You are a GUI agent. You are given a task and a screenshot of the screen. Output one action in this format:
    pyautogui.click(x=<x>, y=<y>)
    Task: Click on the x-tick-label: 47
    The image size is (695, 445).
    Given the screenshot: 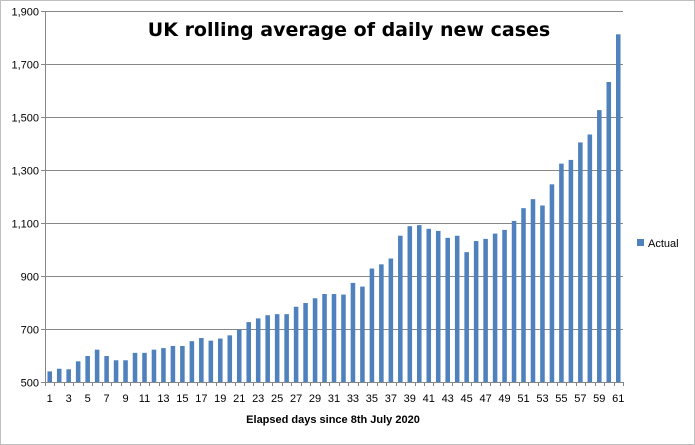 What is the action you would take?
    pyautogui.click(x=485, y=399)
    